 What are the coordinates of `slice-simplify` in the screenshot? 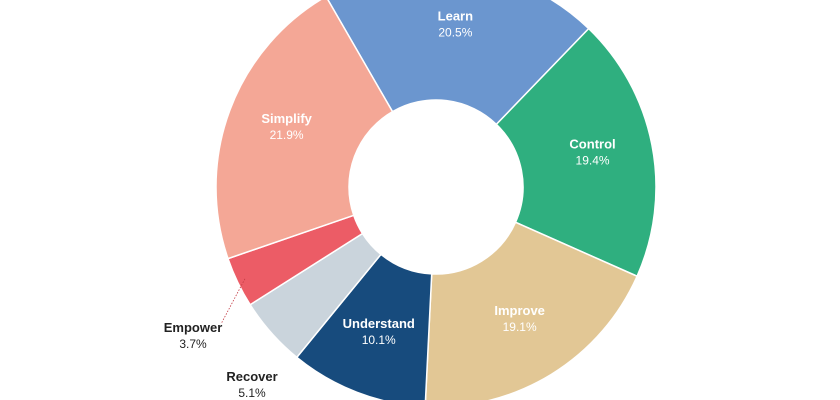 It's located at (304, 130).